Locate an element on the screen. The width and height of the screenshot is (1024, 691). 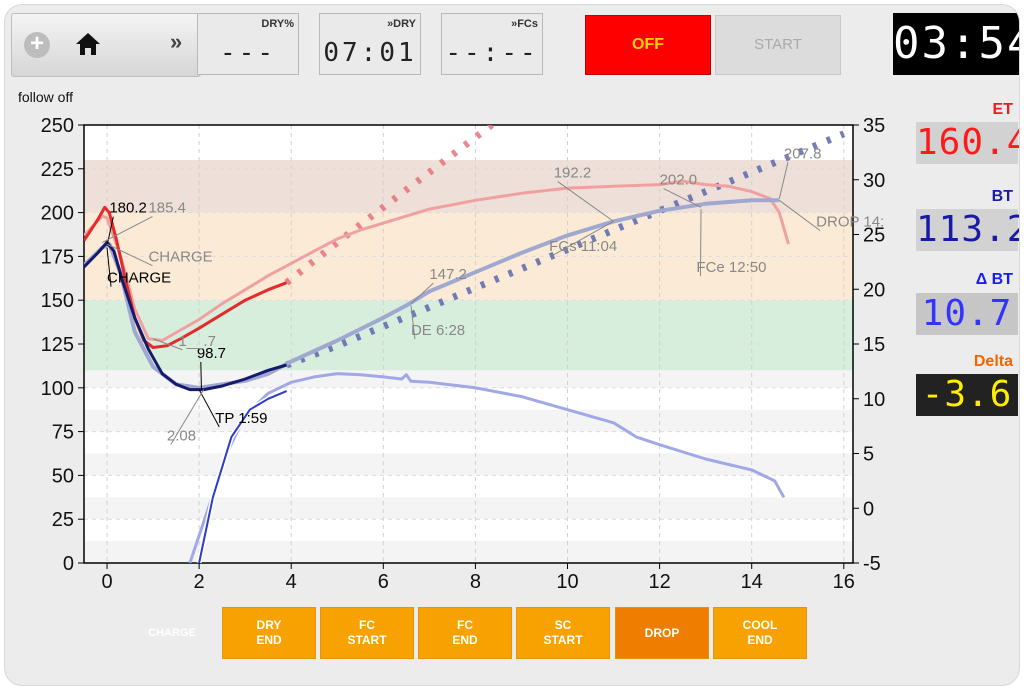
y2-tick-label: 20 is located at coordinates (874, 290).